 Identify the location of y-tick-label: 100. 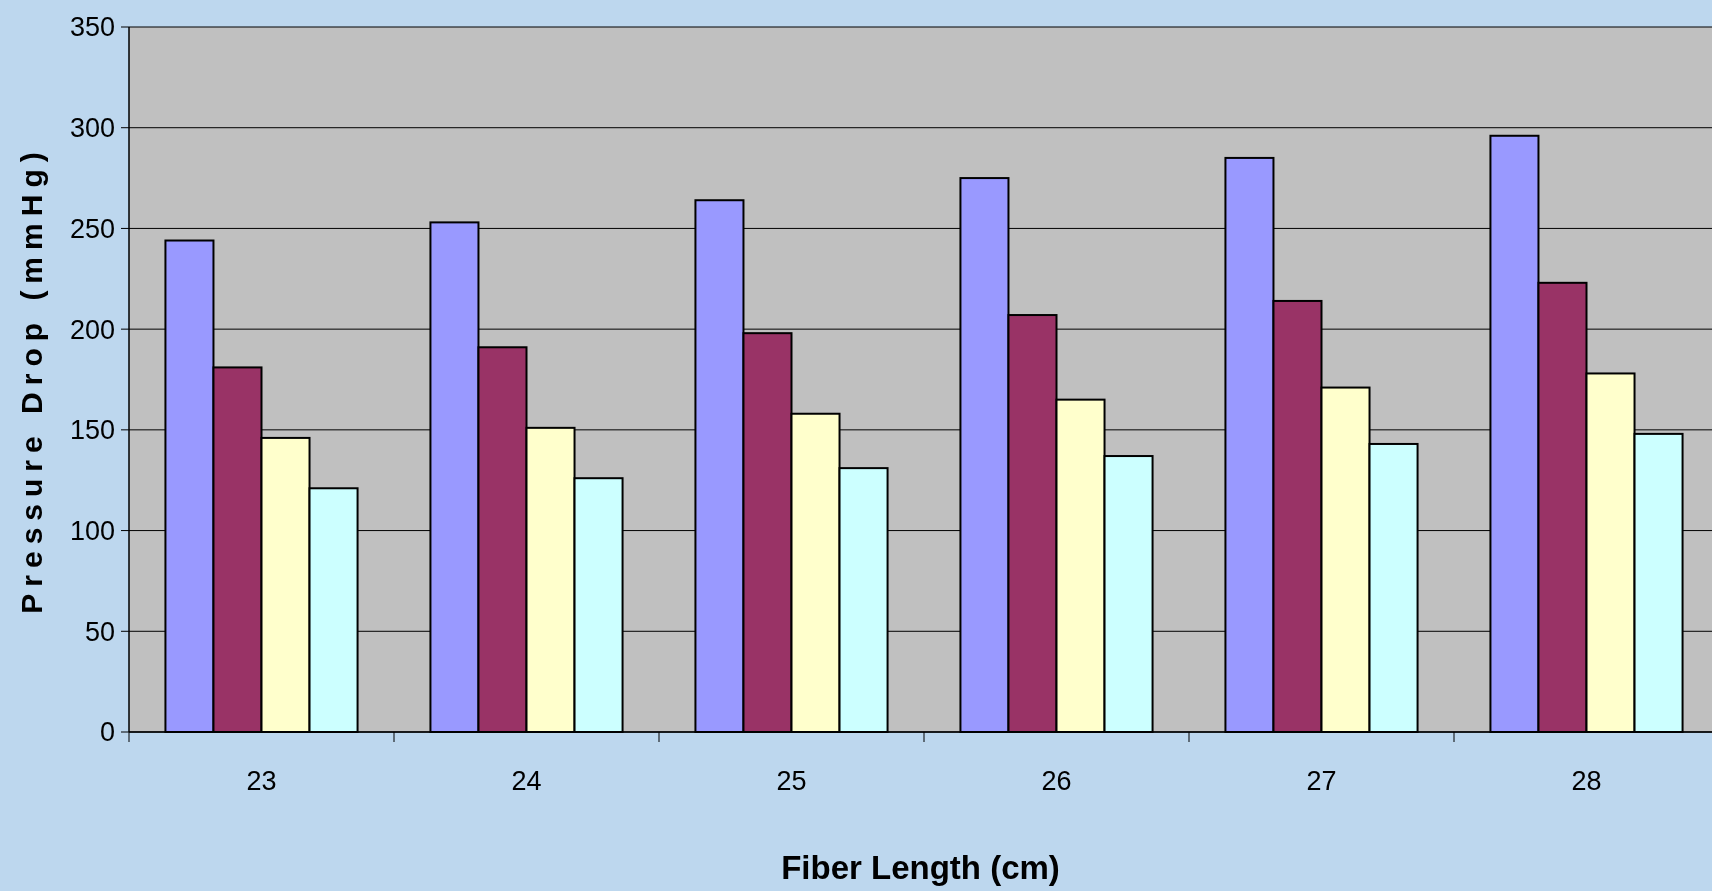
(92, 531).